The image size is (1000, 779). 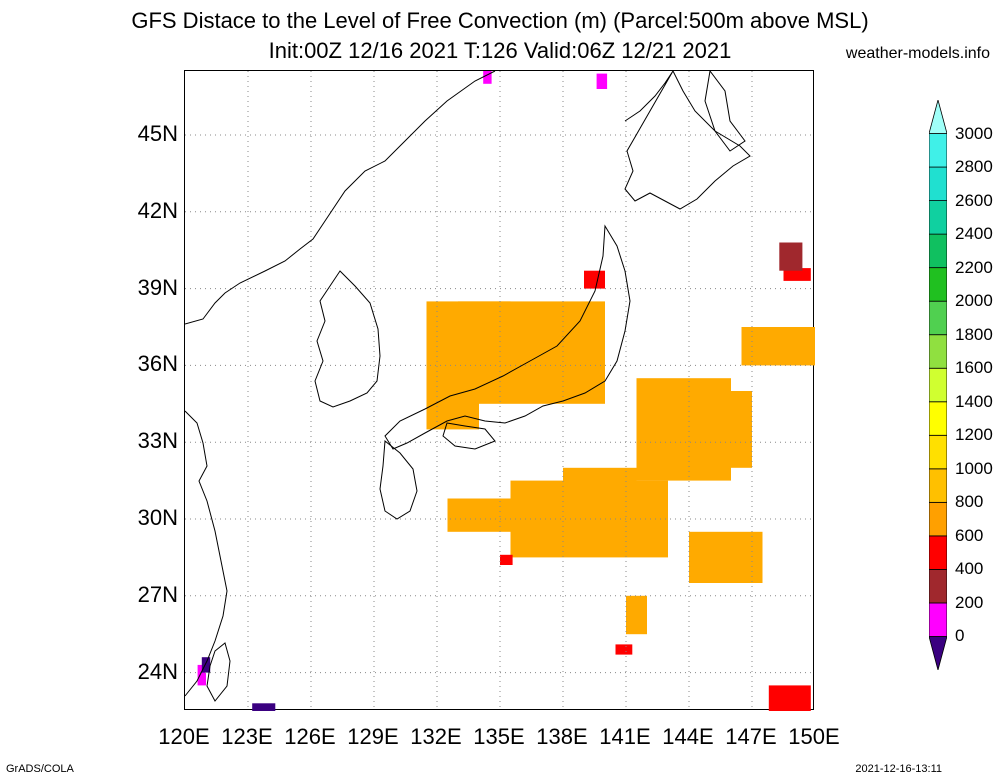 What do you see at coordinates (347, 339) in the screenshot?
I see `coastline-korea` at bounding box center [347, 339].